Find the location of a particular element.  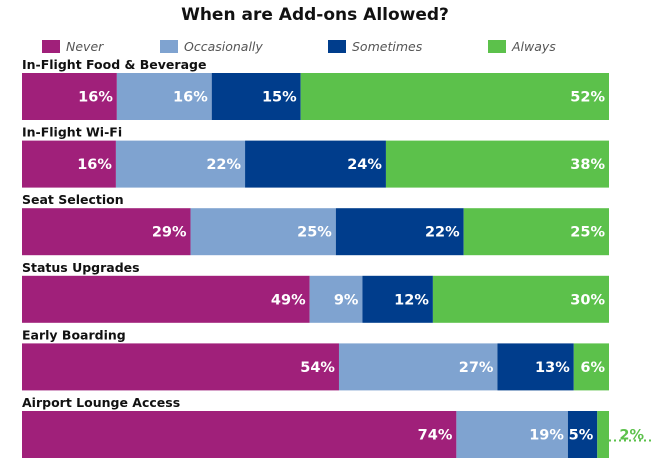

bar-in-flight-wi-fi-always is located at coordinates (497, 164).